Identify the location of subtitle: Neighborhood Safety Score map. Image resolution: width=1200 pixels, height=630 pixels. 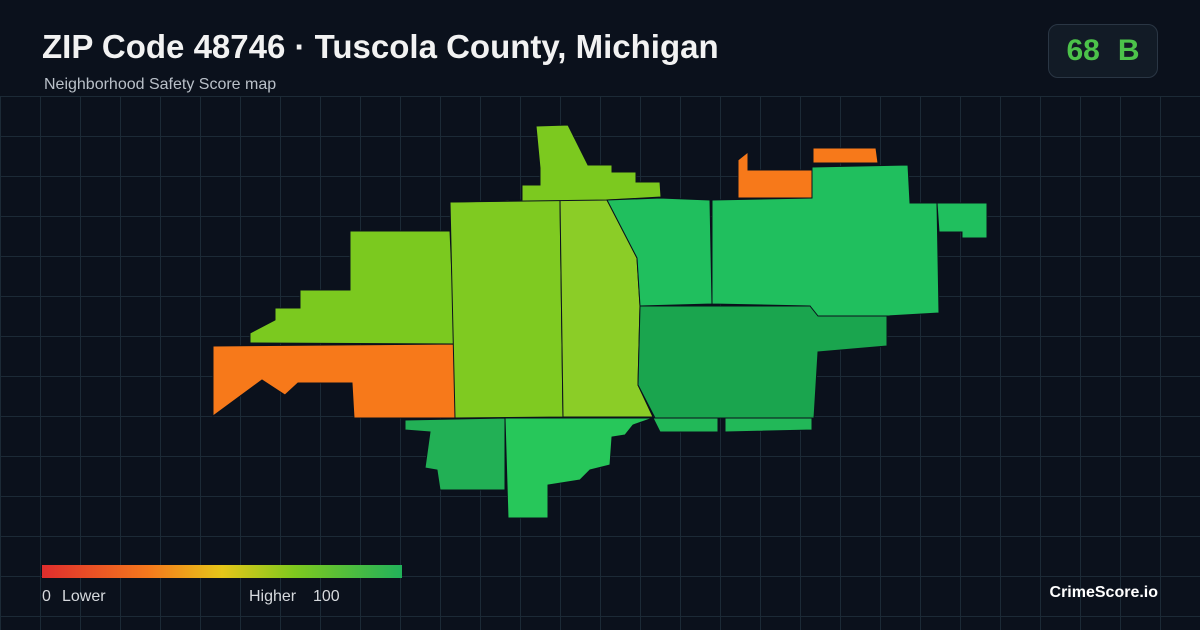
(160, 84).